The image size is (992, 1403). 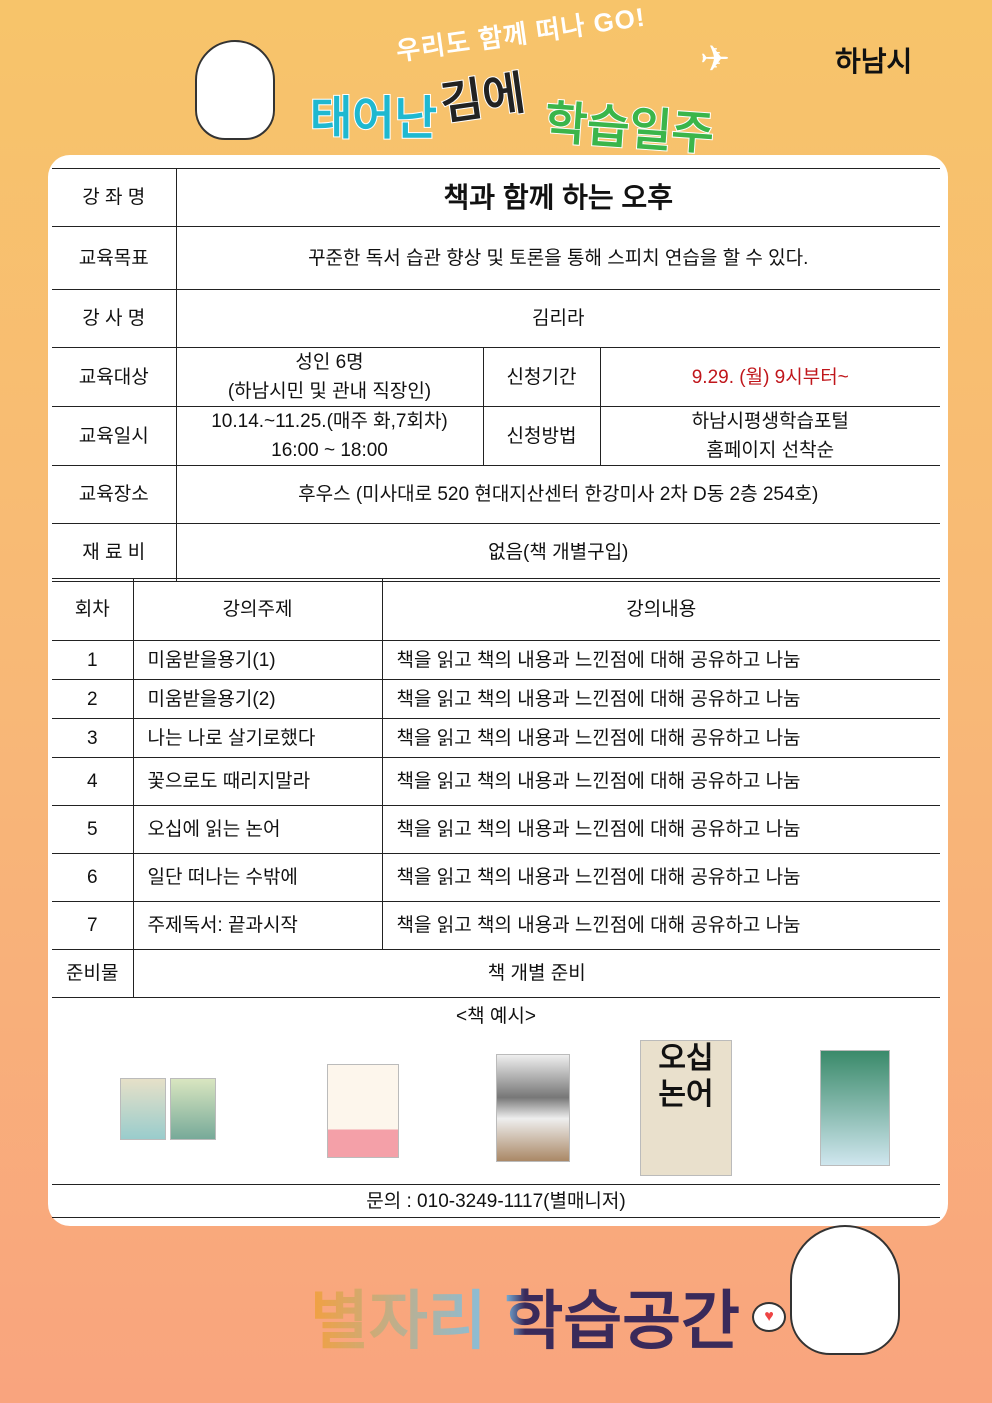 I want to click on course-title: 책과 함께 하는 오후, so click(x=557, y=197).